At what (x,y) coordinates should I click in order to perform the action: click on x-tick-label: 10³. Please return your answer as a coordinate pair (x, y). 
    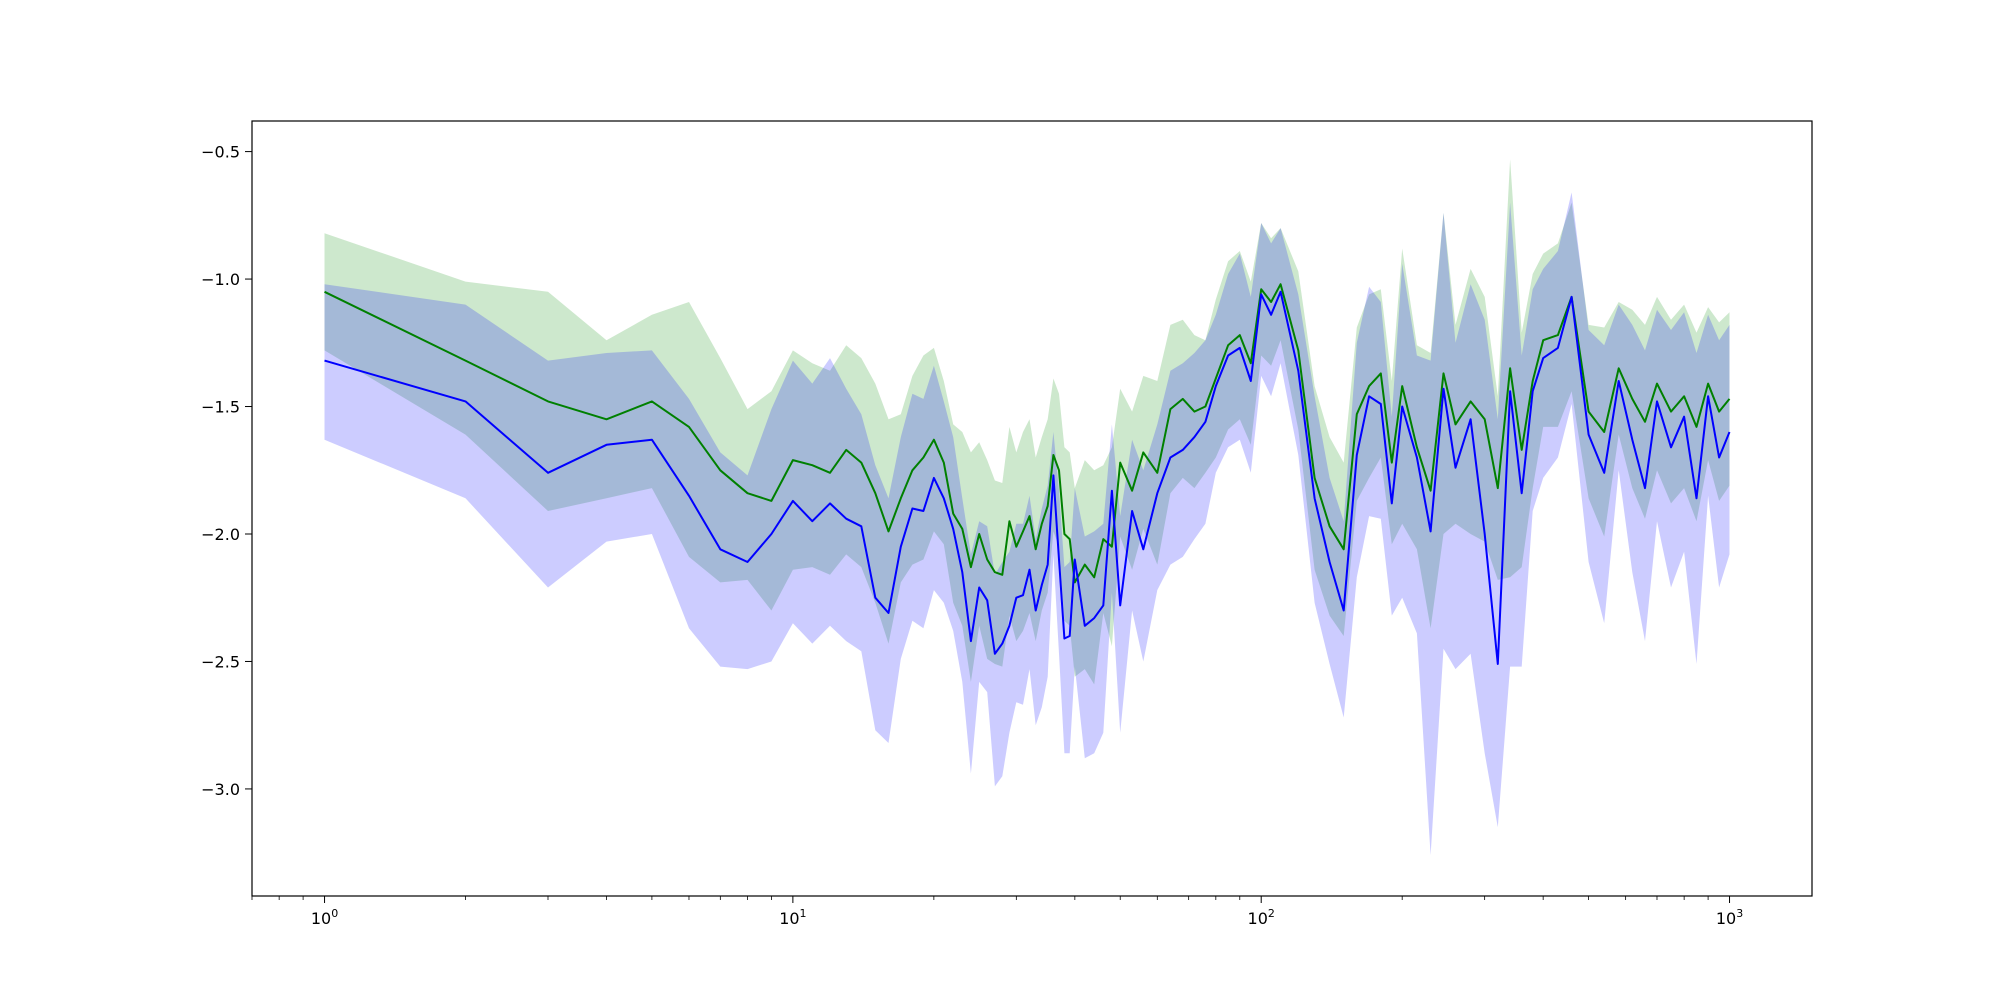
    Looking at the image, I should click on (1729, 917).